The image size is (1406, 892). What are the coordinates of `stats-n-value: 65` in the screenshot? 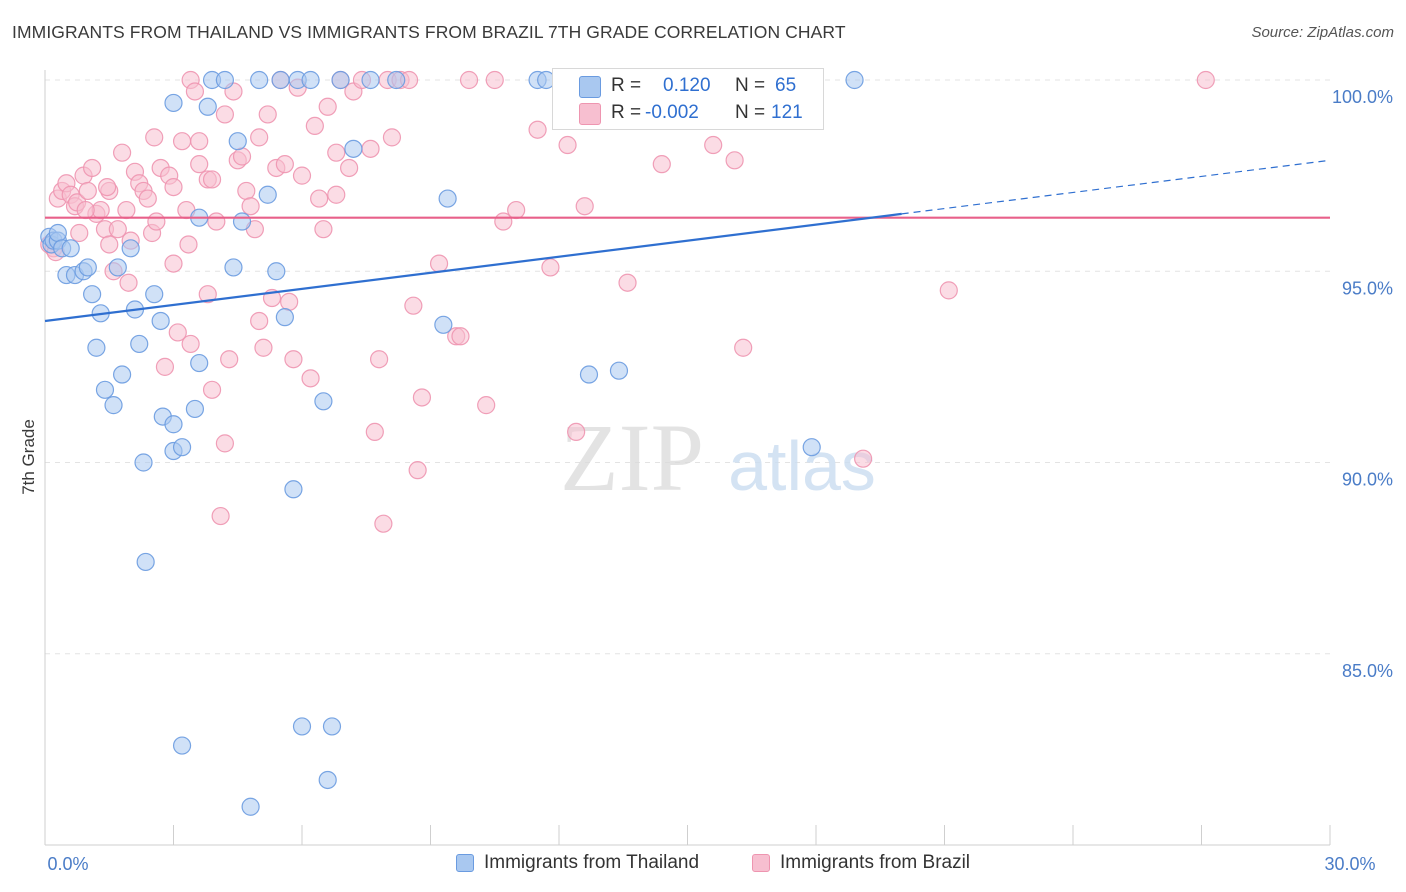 It's located at (786, 85).